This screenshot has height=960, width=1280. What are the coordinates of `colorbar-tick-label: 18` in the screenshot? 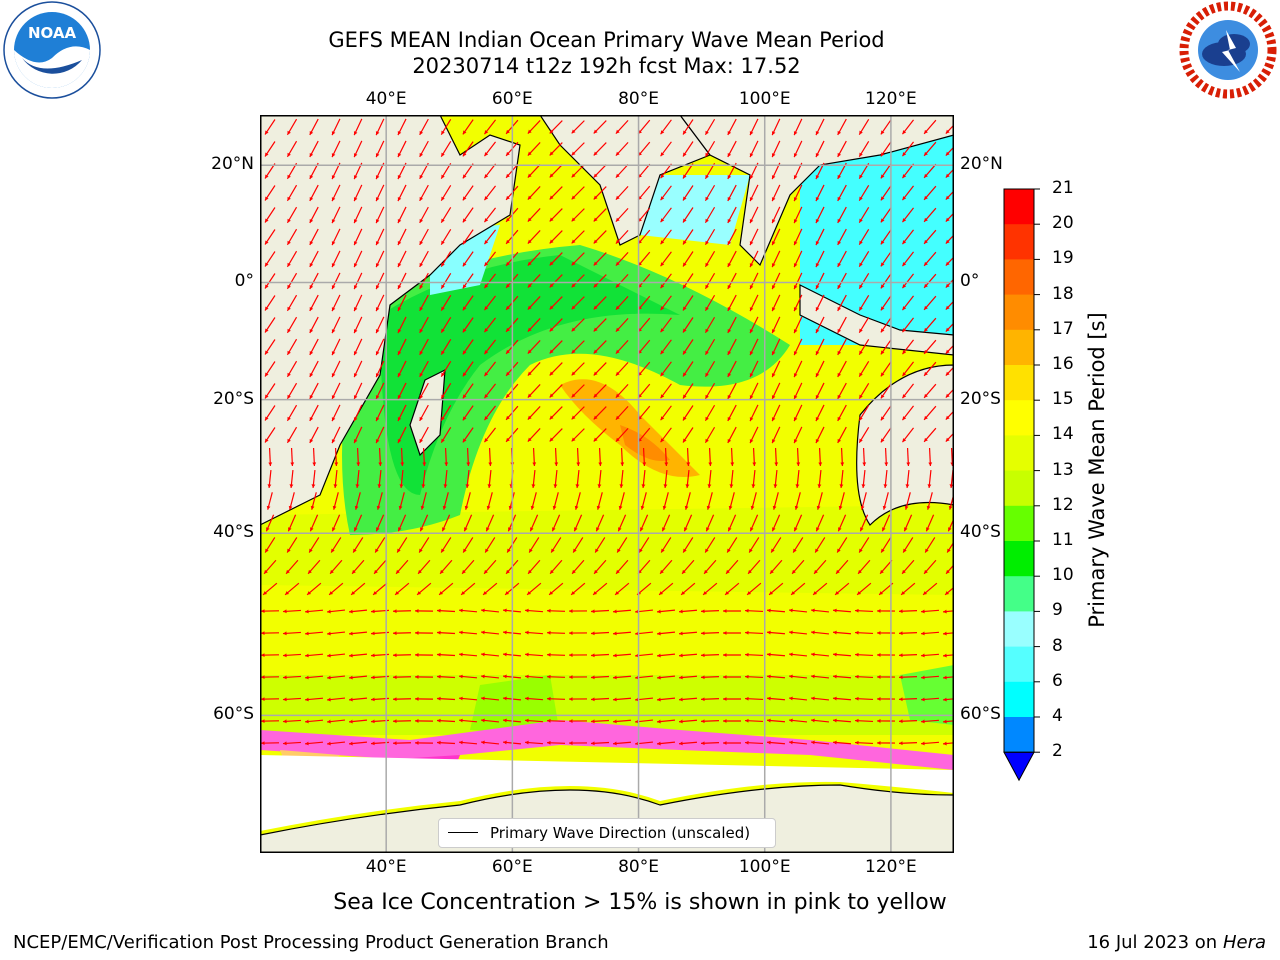 It's located at (1063, 293).